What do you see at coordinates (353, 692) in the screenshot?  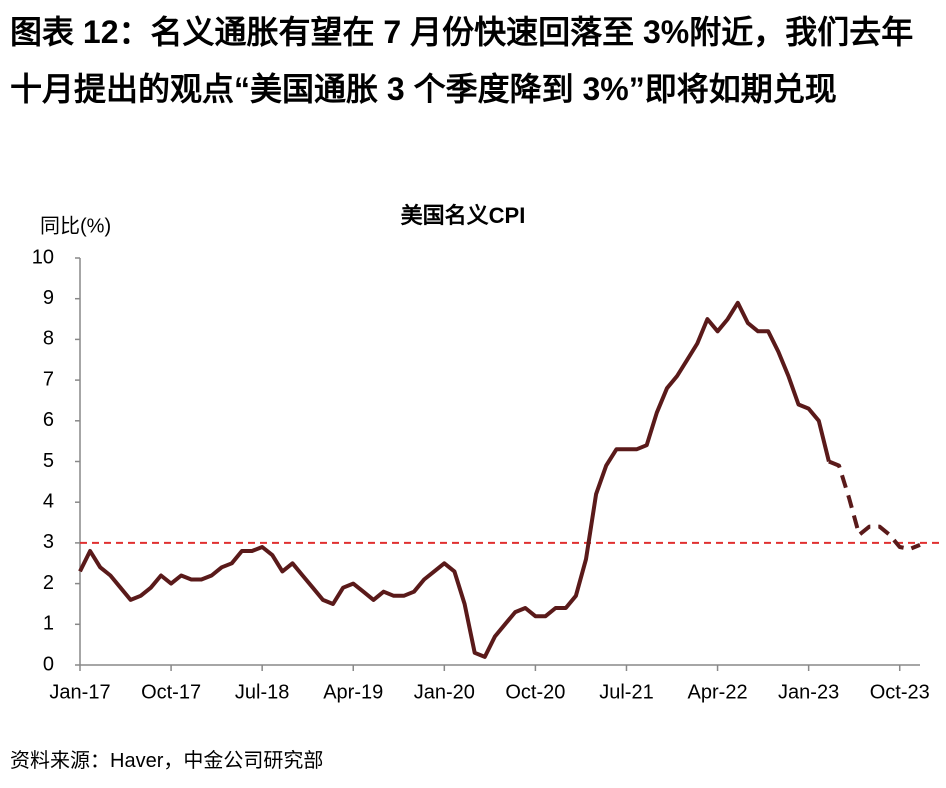 I see `x-tick-label: Apr-19` at bounding box center [353, 692].